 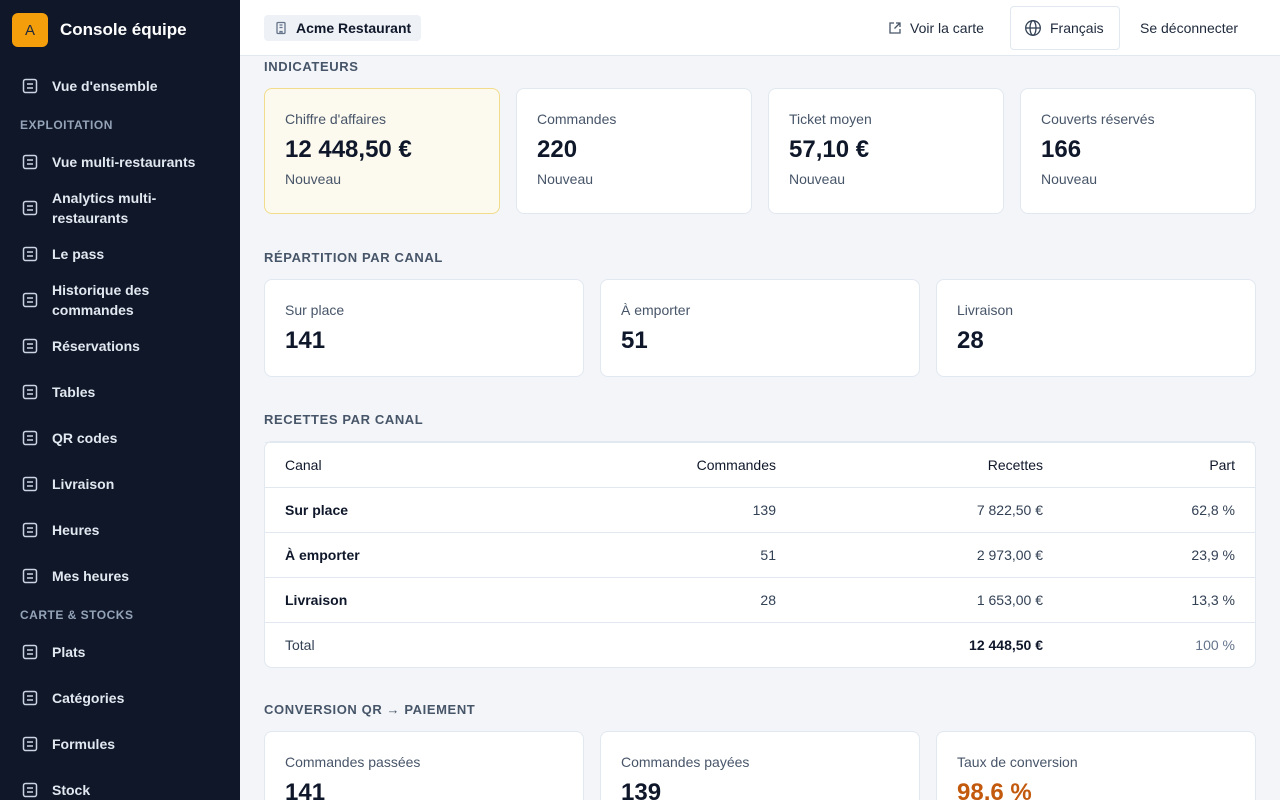 I want to click on stat-value: 57,10 €, so click(x=829, y=149).